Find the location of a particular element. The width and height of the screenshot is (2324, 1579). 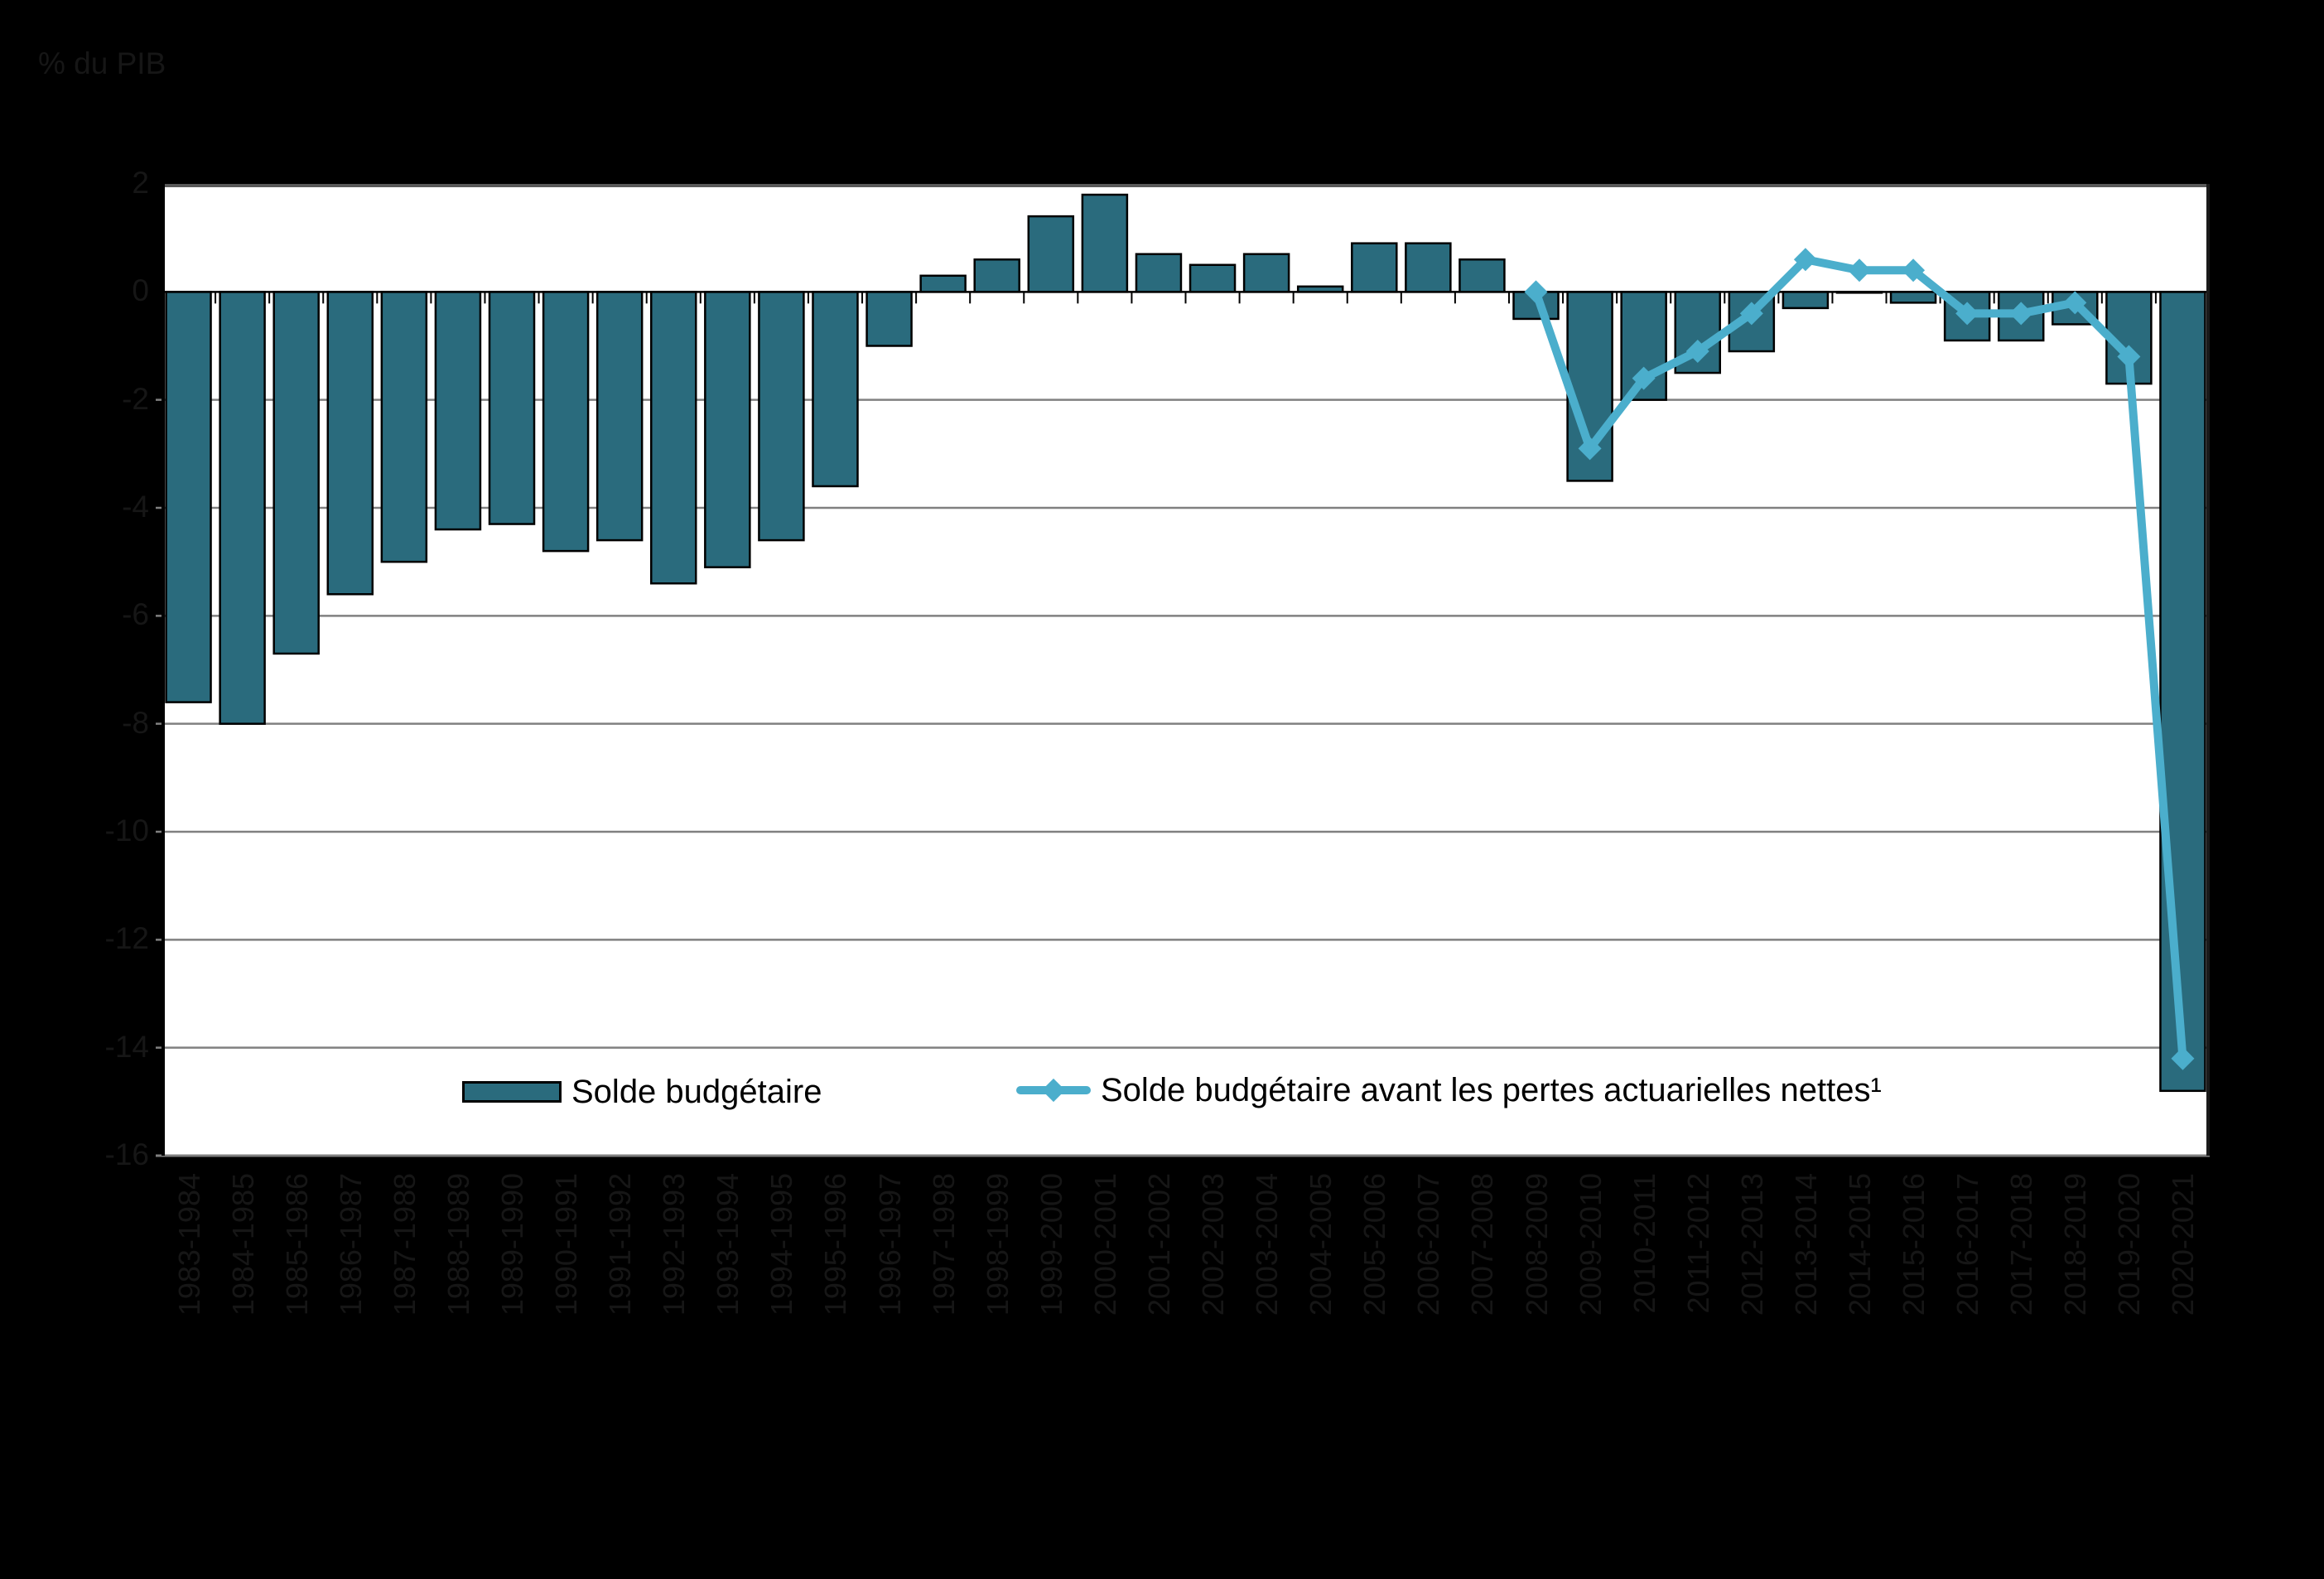

x-axis-label: 2011-2012 is located at coordinates (1698, 1243).